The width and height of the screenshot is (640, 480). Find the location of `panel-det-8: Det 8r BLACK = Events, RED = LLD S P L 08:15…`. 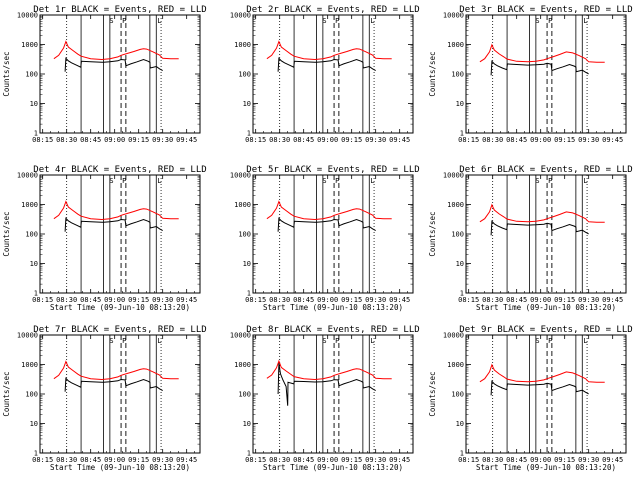

panel-det-8: Det 8r BLACK = Events, RED = LLD S P L 08:15… is located at coordinates (325, 398).